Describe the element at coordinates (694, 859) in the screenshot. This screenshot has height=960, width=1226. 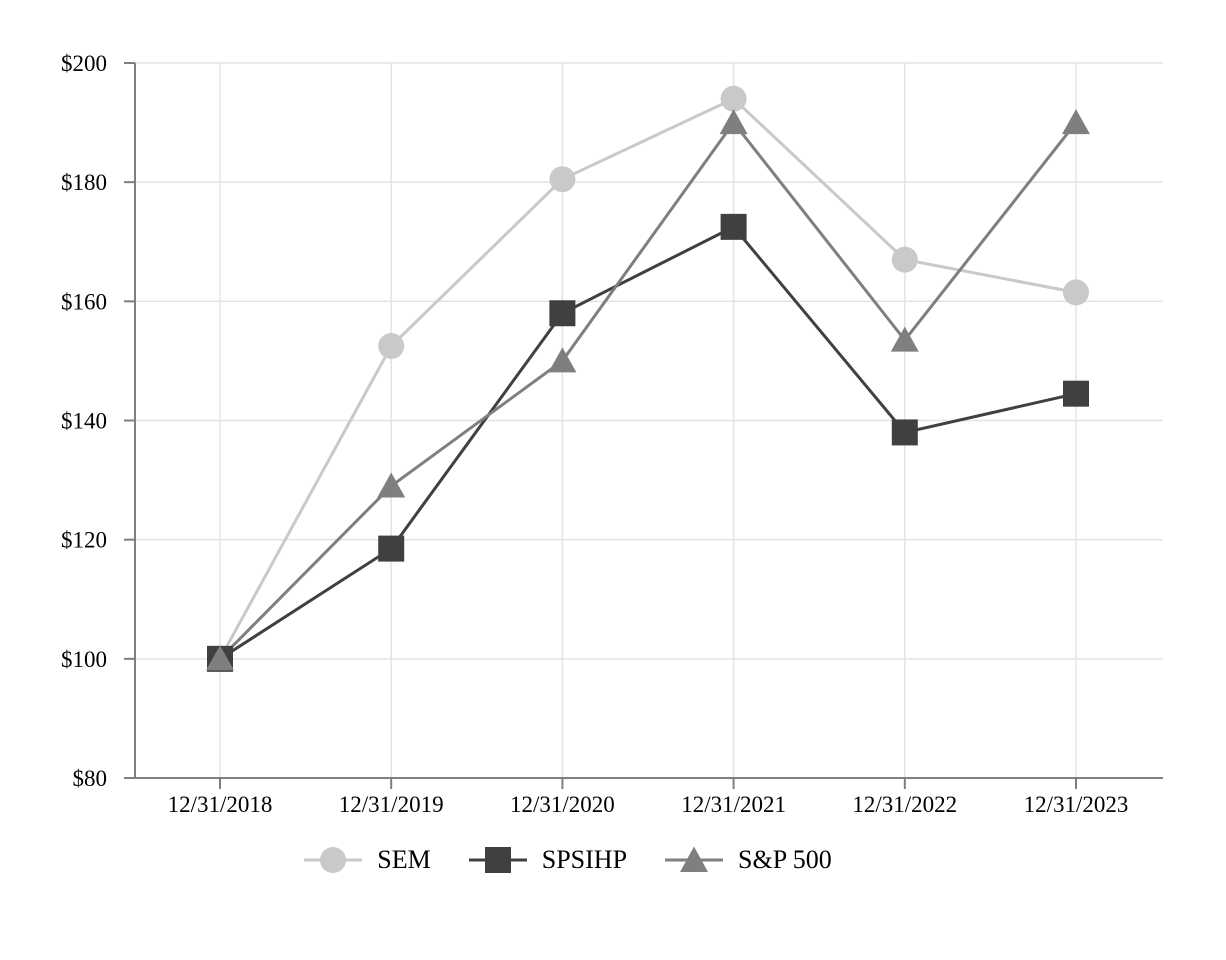
I see `triangle-legend-marker-icon` at that location.